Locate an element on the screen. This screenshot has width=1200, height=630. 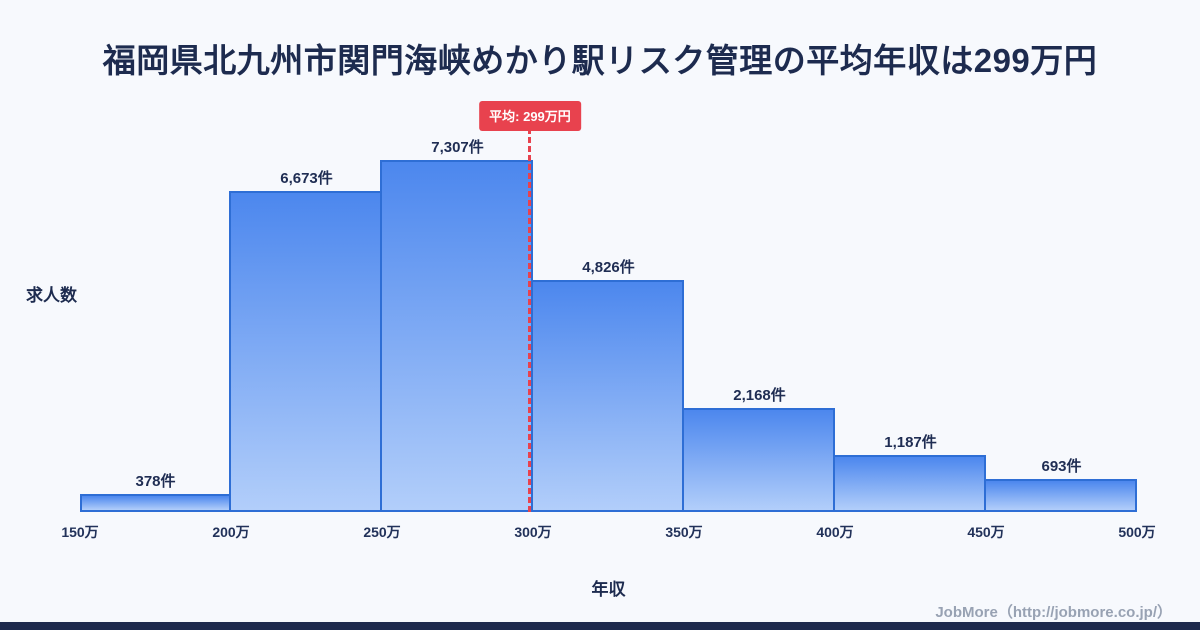
average-line is located at coordinates (530, 320).